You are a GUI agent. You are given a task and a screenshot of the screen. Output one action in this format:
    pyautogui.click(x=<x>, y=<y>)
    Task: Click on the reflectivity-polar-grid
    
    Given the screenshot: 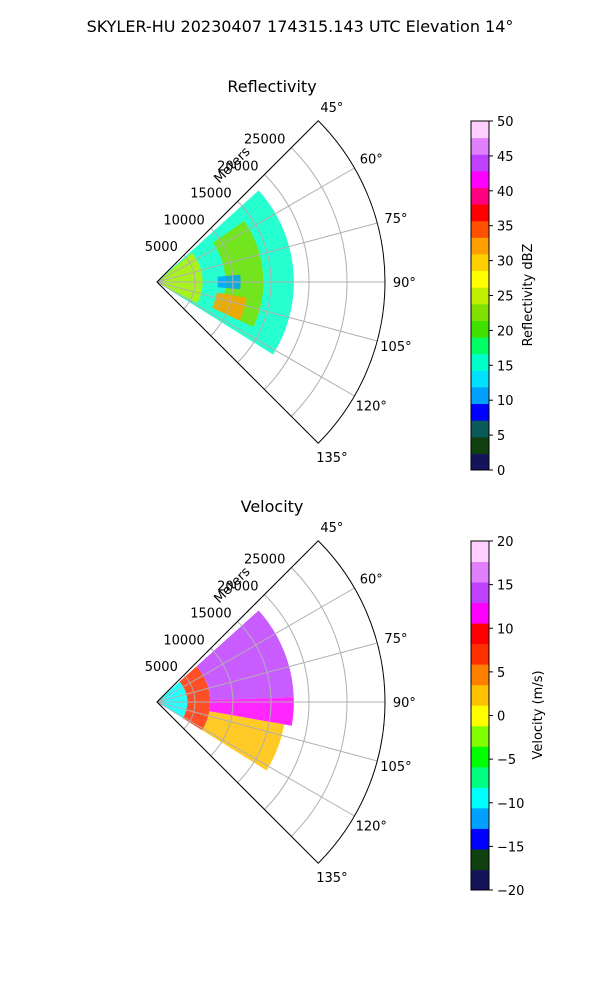 What is the action you would take?
    pyautogui.click(x=271, y=282)
    